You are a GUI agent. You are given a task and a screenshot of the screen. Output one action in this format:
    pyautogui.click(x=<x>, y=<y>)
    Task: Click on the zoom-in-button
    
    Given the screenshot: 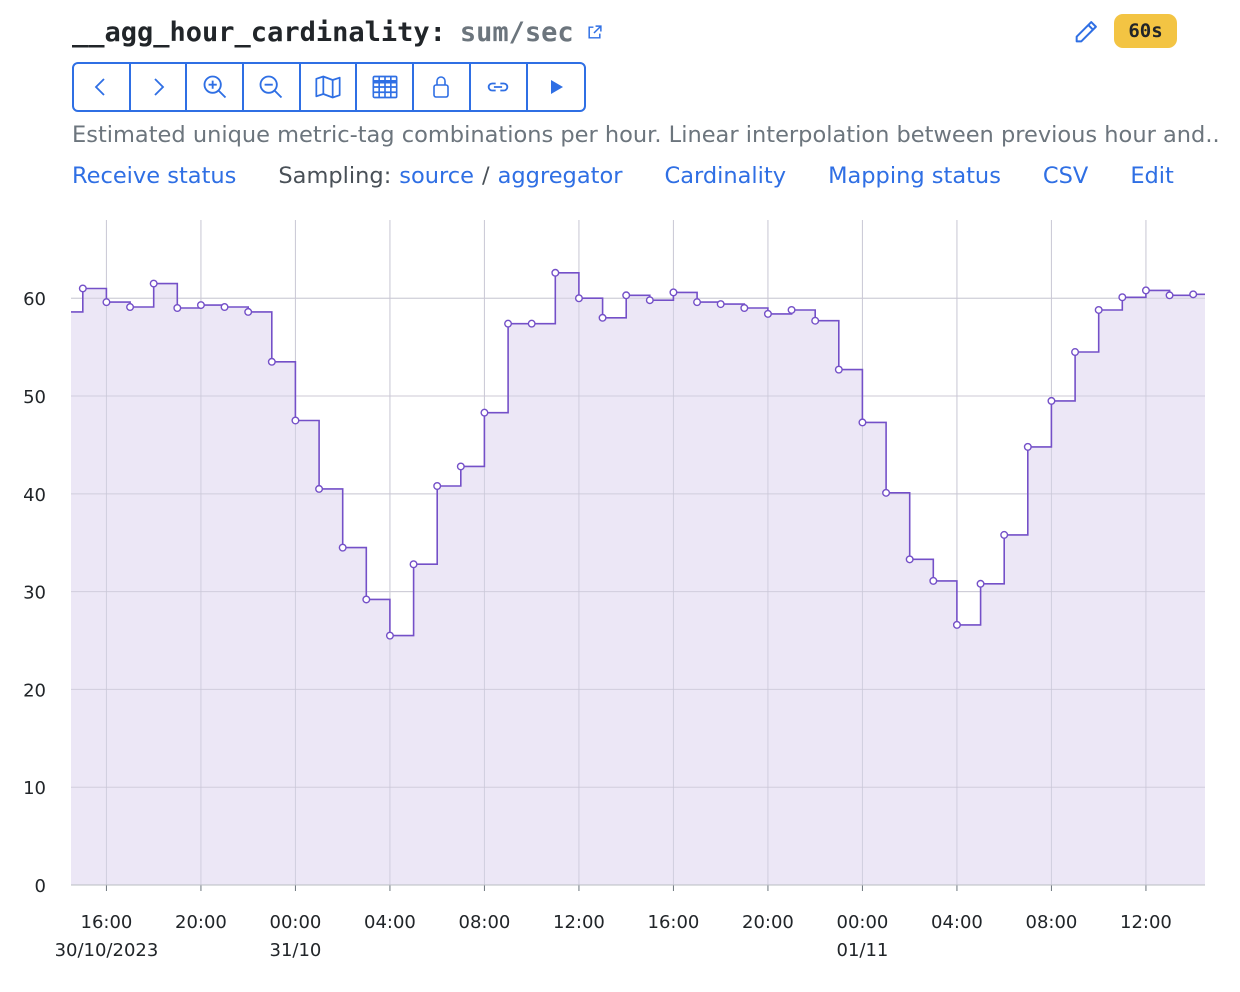 What is the action you would take?
    pyautogui.click(x=216, y=87)
    